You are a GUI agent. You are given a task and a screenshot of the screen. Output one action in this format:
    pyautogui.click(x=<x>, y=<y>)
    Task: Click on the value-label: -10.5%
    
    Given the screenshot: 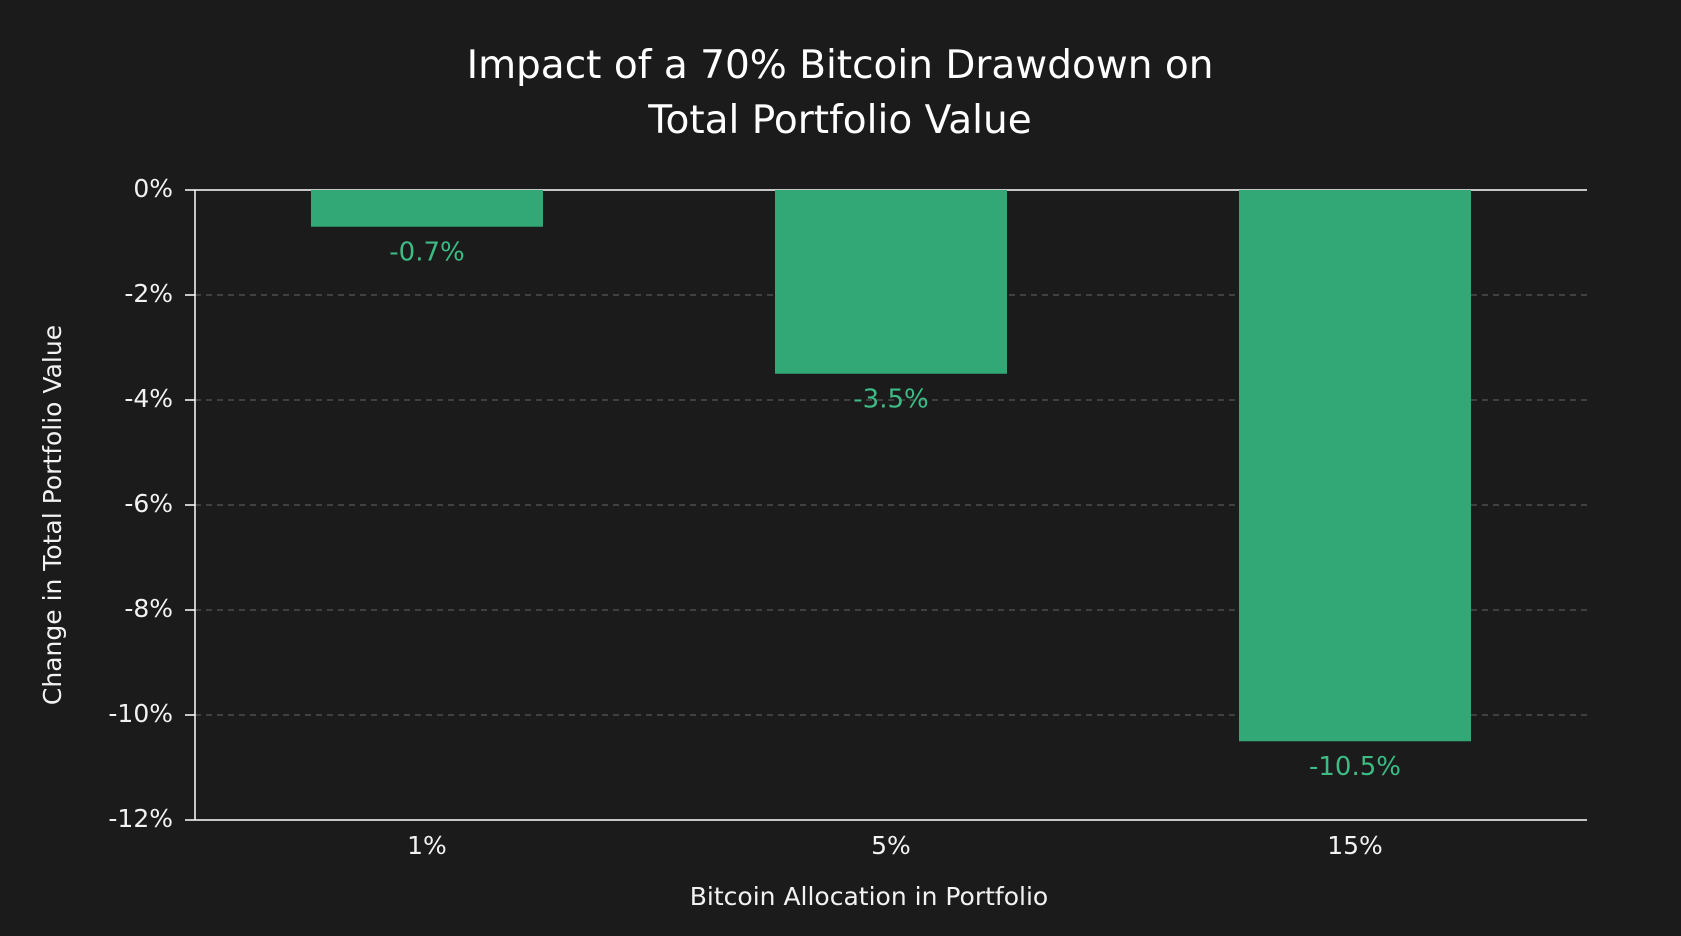 What is the action you would take?
    pyautogui.click(x=1355, y=767)
    